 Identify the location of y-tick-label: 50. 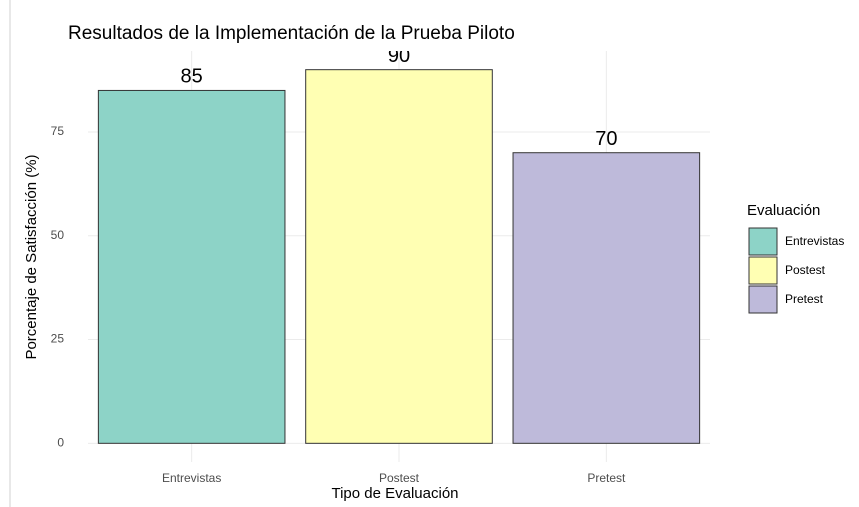
(58, 235).